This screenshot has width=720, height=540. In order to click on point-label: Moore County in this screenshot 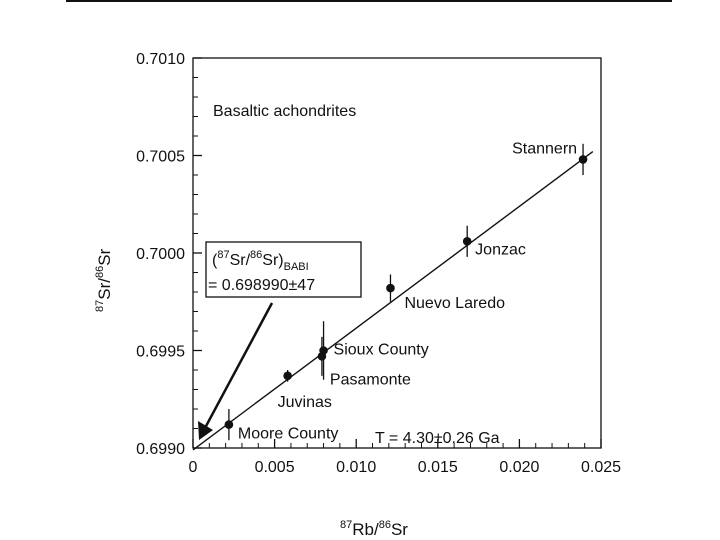, I will do `click(288, 434)`.